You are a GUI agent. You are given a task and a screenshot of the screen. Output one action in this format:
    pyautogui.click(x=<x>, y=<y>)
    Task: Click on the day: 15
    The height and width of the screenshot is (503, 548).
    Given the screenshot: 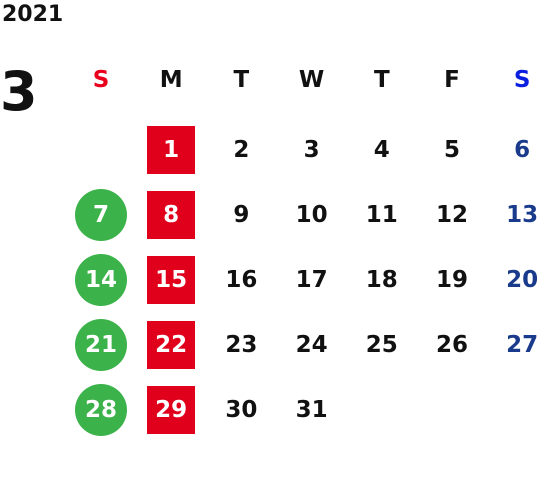 What is the action you would take?
    pyautogui.click(x=171, y=280)
    